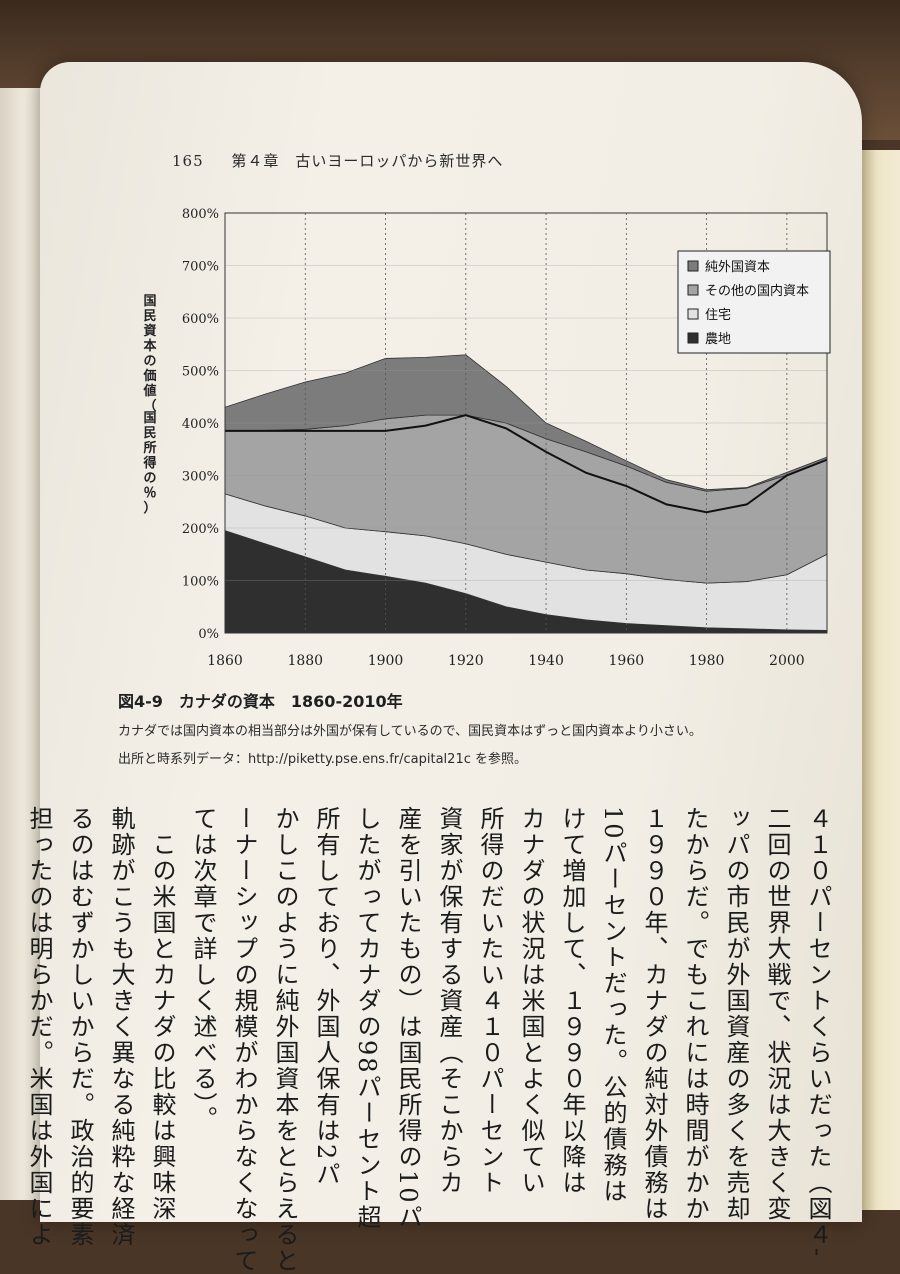 Image resolution: width=900 pixels, height=1274 pixels. Describe the element at coordinates (208, 634) in the screenshot. I see `y-tick-label: 0%` at that location.